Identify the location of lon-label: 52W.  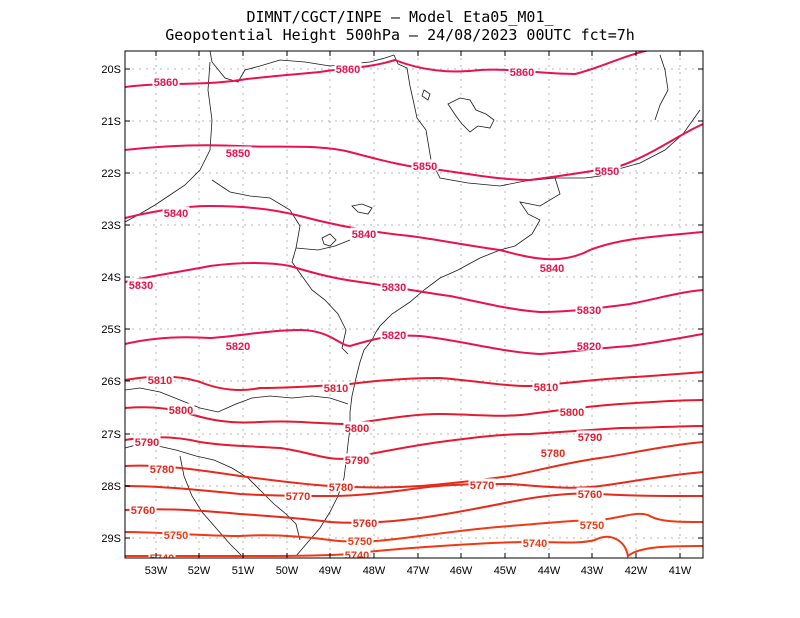
(199, 571).